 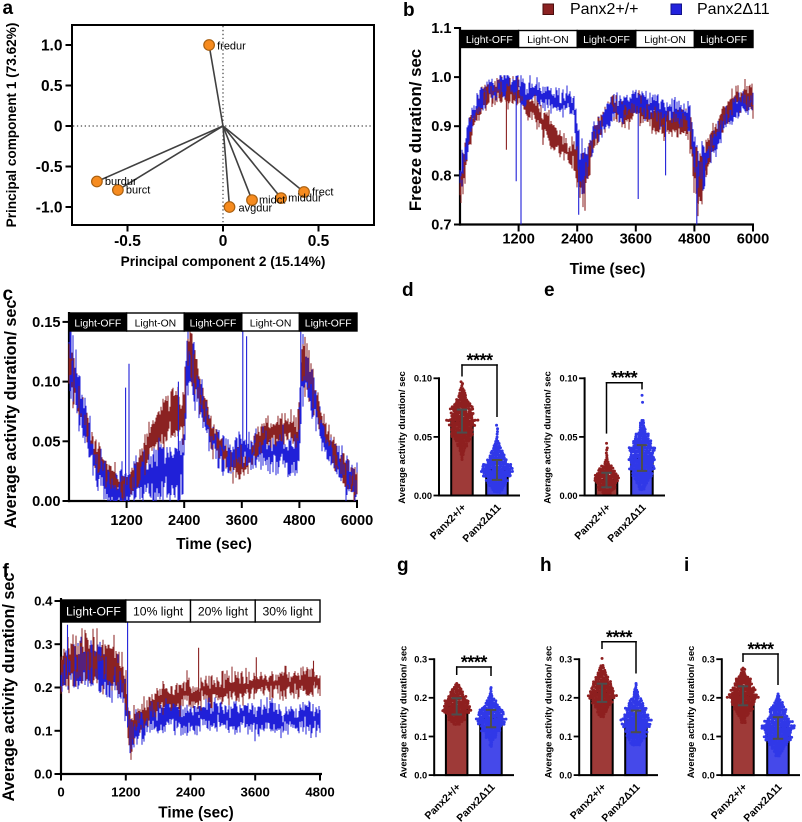 What do you see at coordinates (408, 290) in the screenshot?
I see `svg-text: d` at bounding box center [408, 290].